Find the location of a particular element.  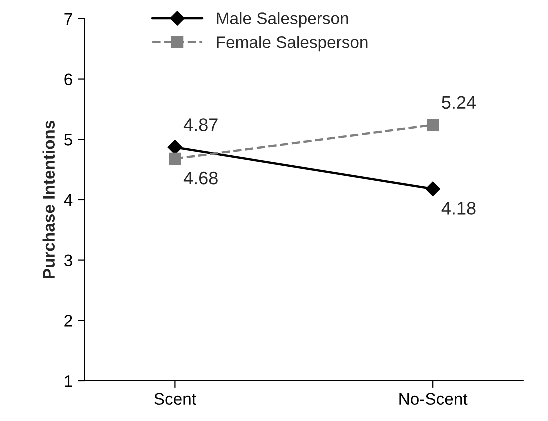

y-tick-label: 6 is located at coordinates (68, 80).